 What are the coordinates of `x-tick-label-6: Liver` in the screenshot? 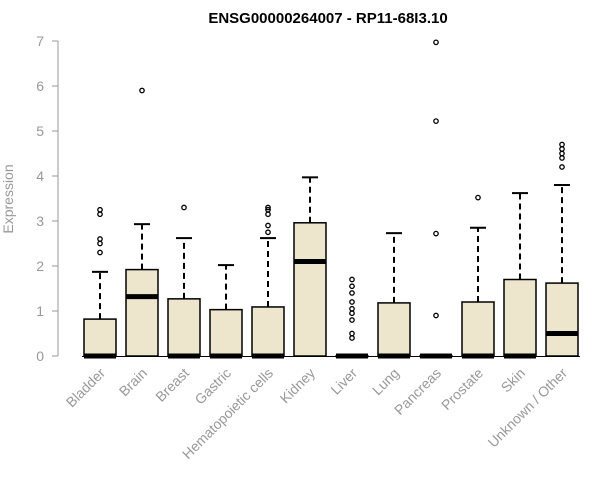 It's located at (343, 381).